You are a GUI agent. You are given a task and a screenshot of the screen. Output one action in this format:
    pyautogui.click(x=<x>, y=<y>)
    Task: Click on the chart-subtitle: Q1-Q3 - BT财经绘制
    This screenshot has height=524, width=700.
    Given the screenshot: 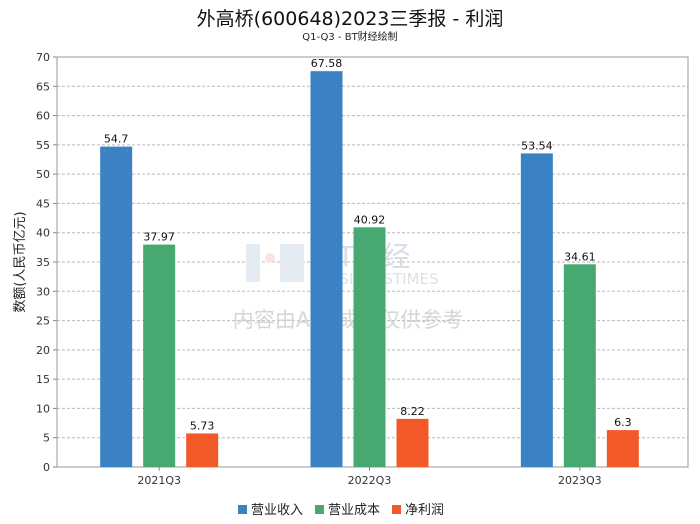 What is the action you would take?
    pyautogui.click(x=350, y=37)
    